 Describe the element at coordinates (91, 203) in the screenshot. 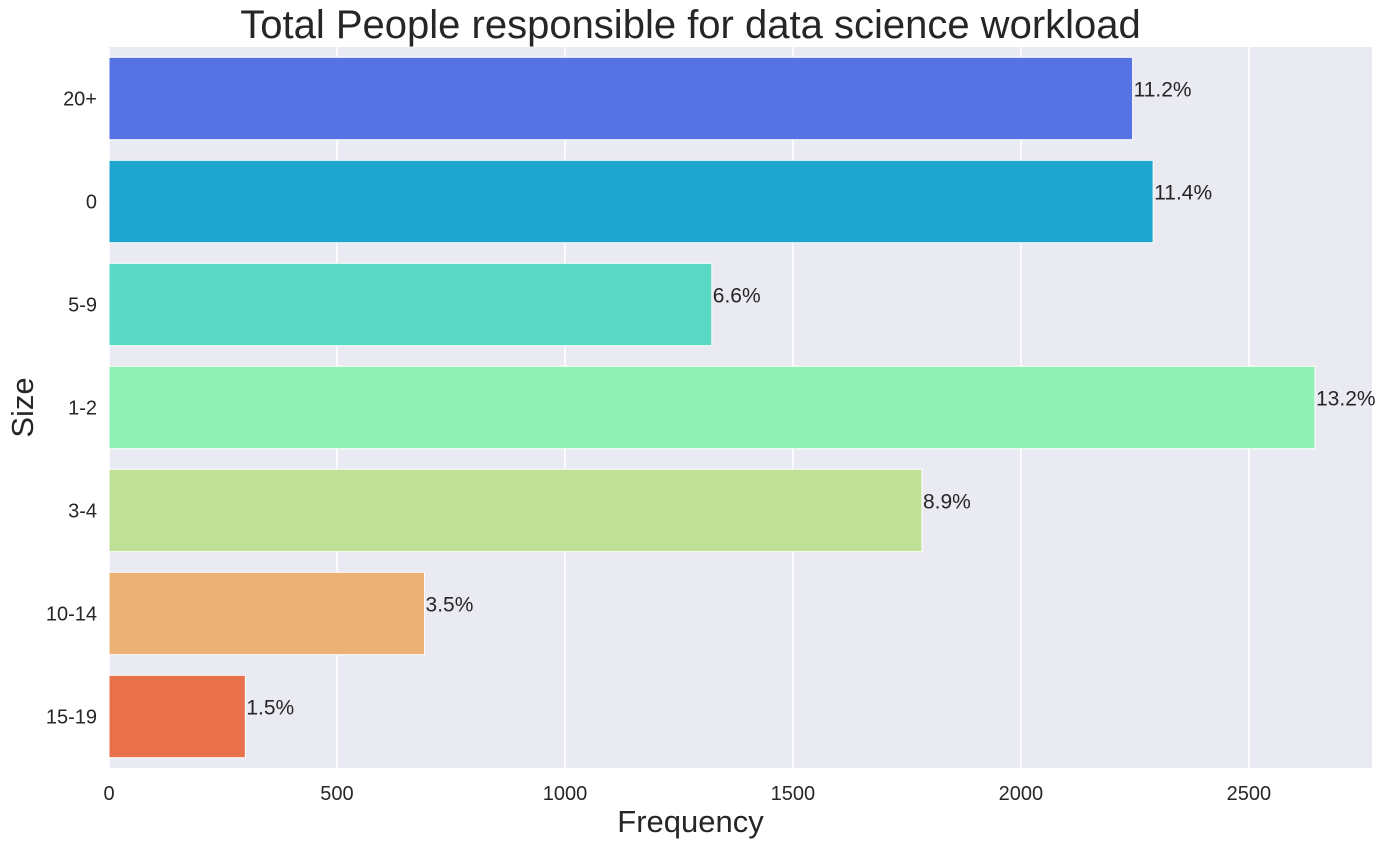

I see `y-tick-label: 0` at that location.